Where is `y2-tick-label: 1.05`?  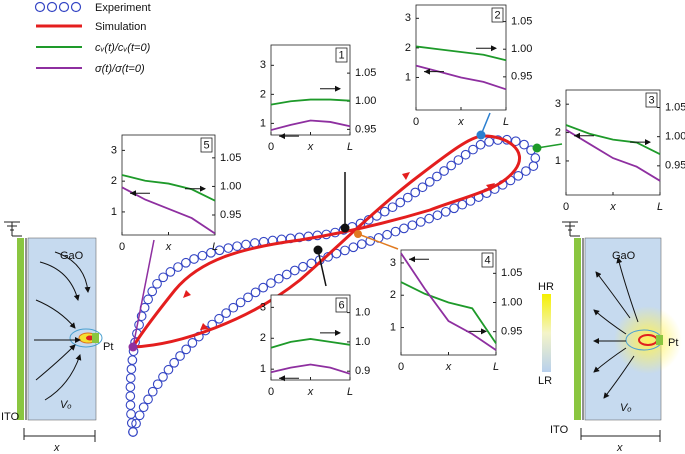 y2-tick-label: 1.05 is located at coordinates (675, 107).